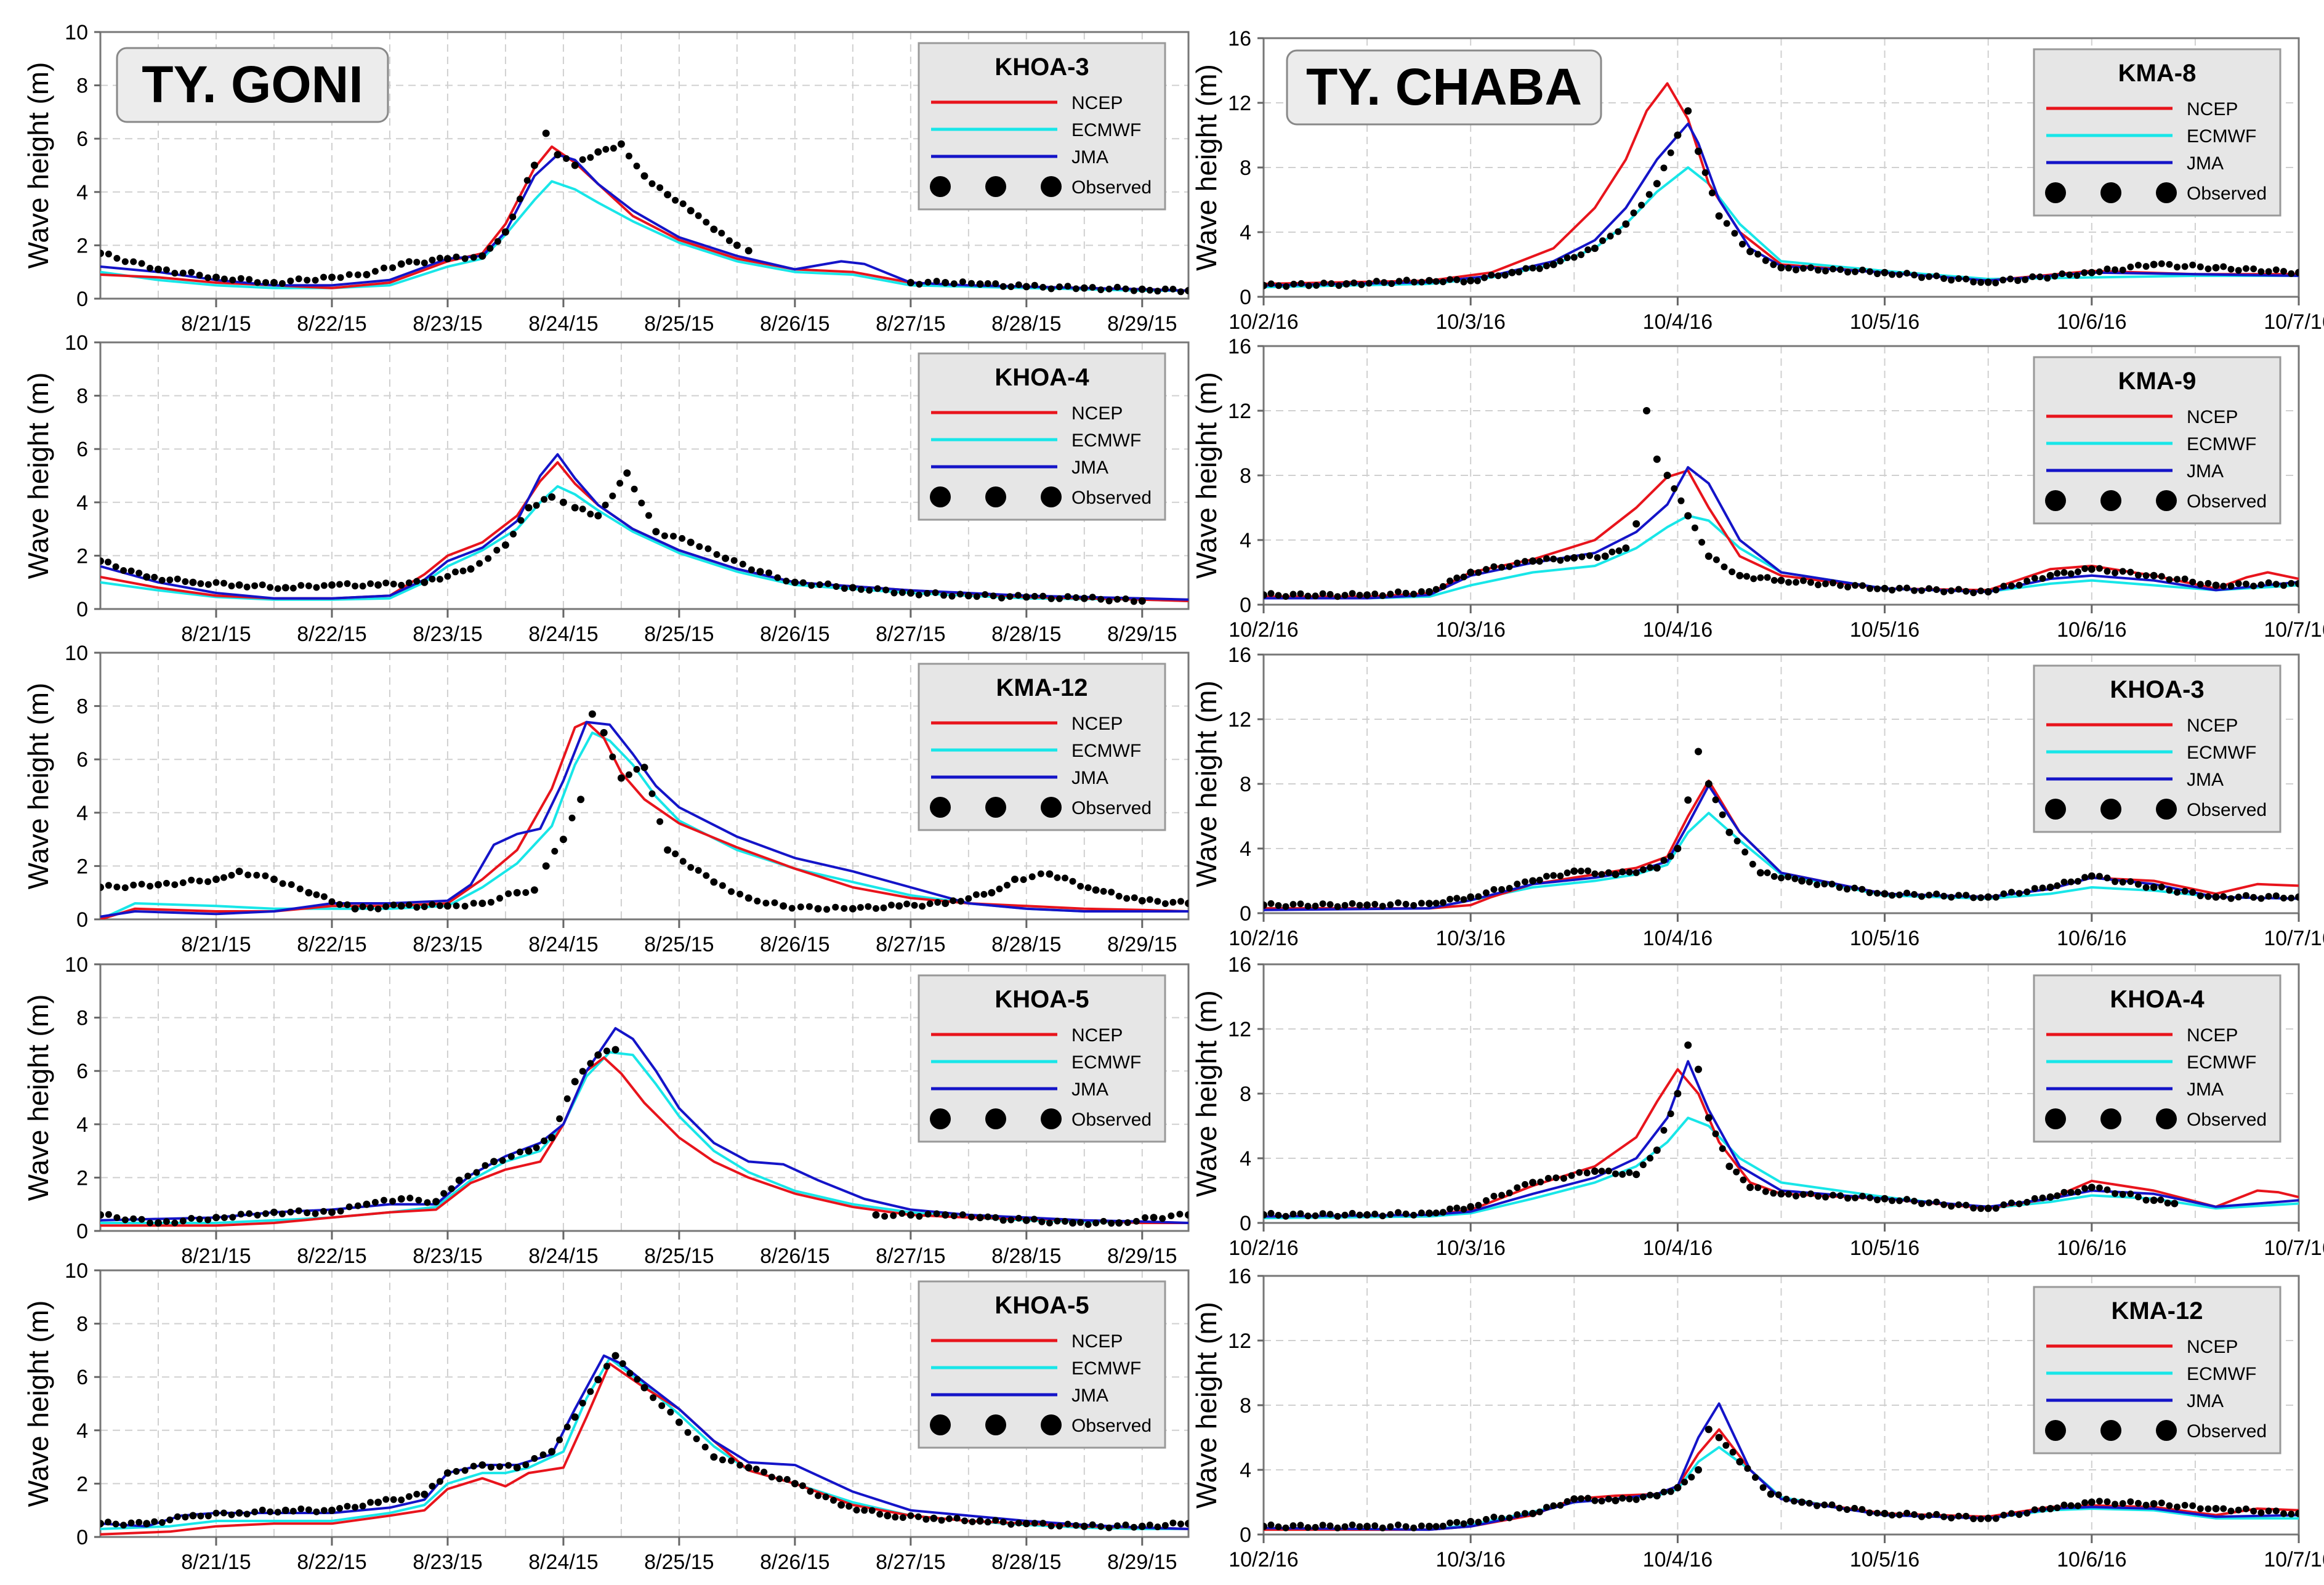  What do you see at coordinates (1097, 1341) in the screenshot?
I see `legend-label-ncep: NCEP` at bounding box center [1097, 1341].